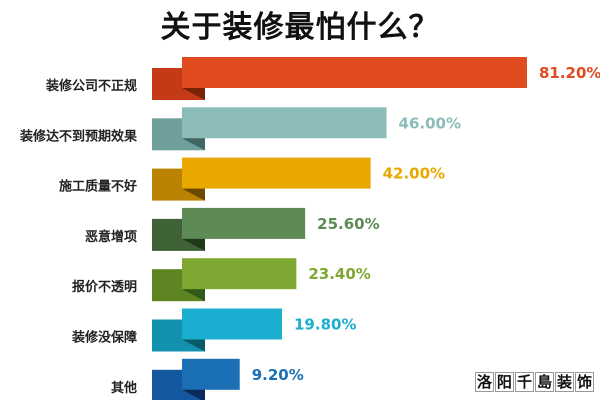 This screenshot has width=600, height=400. Describe the element at coordinates (430, 123) in the screenshot. I see `value-label: 46.00%` at that location.